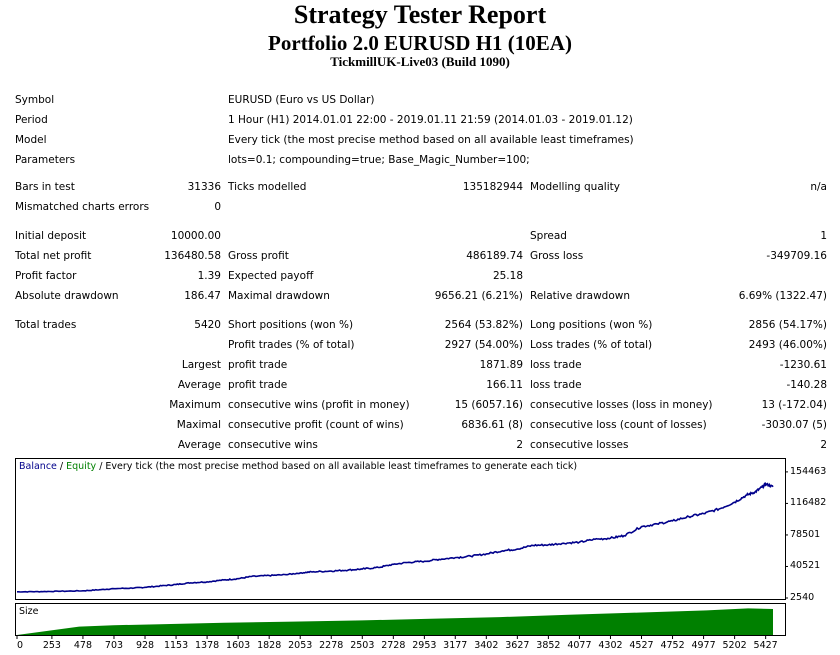 Image resolution: width=840 pixels, height=655 pixels. Describe the element at coordinates (45, 160) in the screenshot. I see `parameters-label: Parameters` at that location.